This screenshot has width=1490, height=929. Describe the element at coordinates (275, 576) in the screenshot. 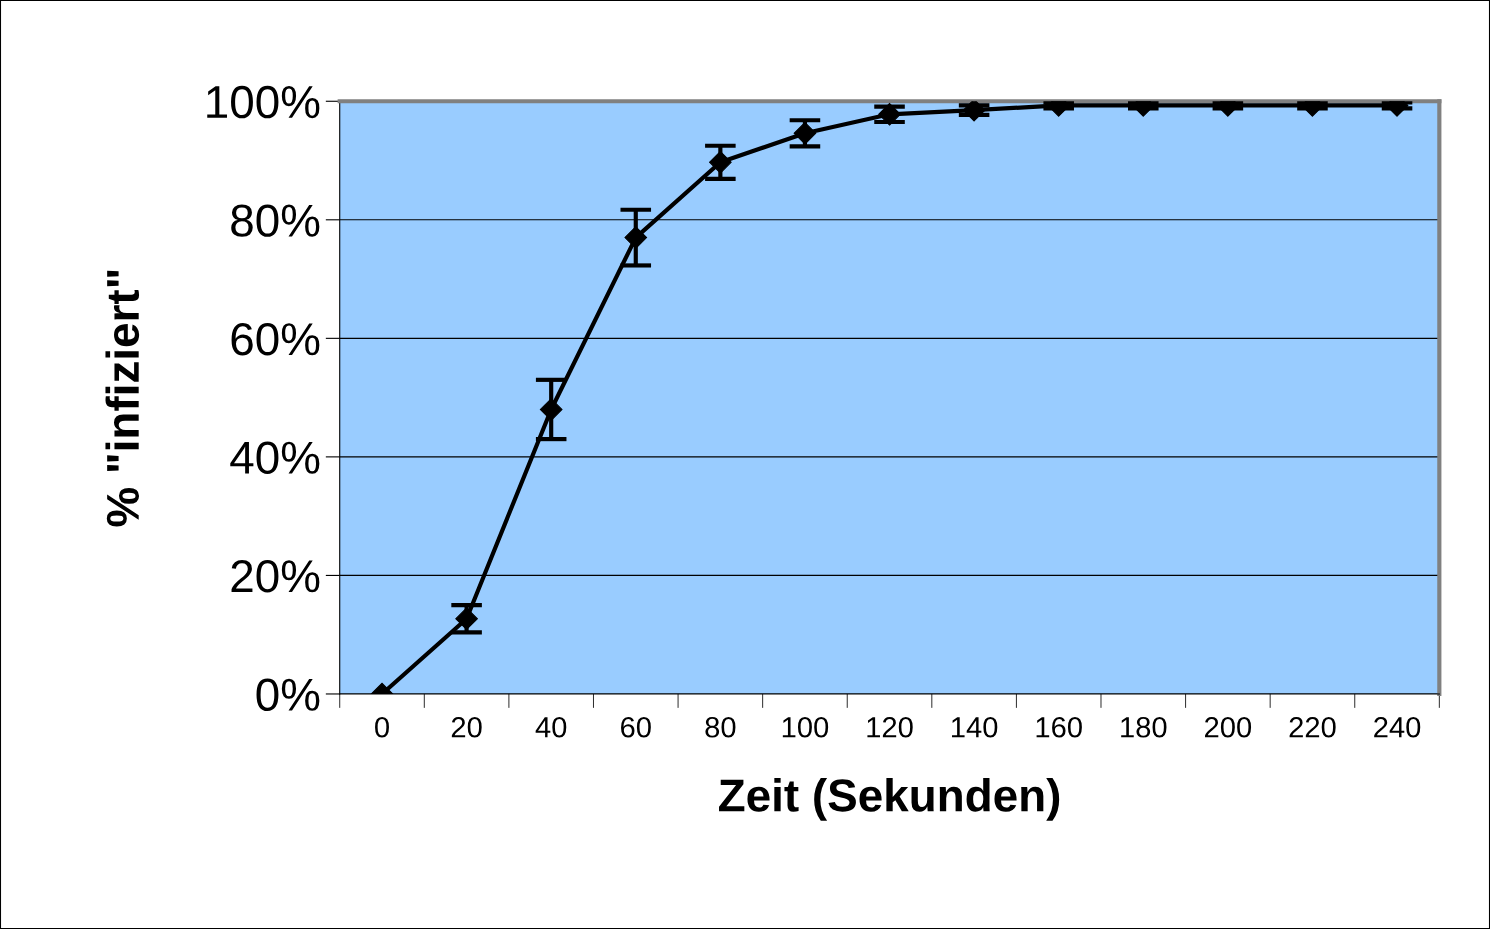

I see `y-tick-label: 20%` at that location.